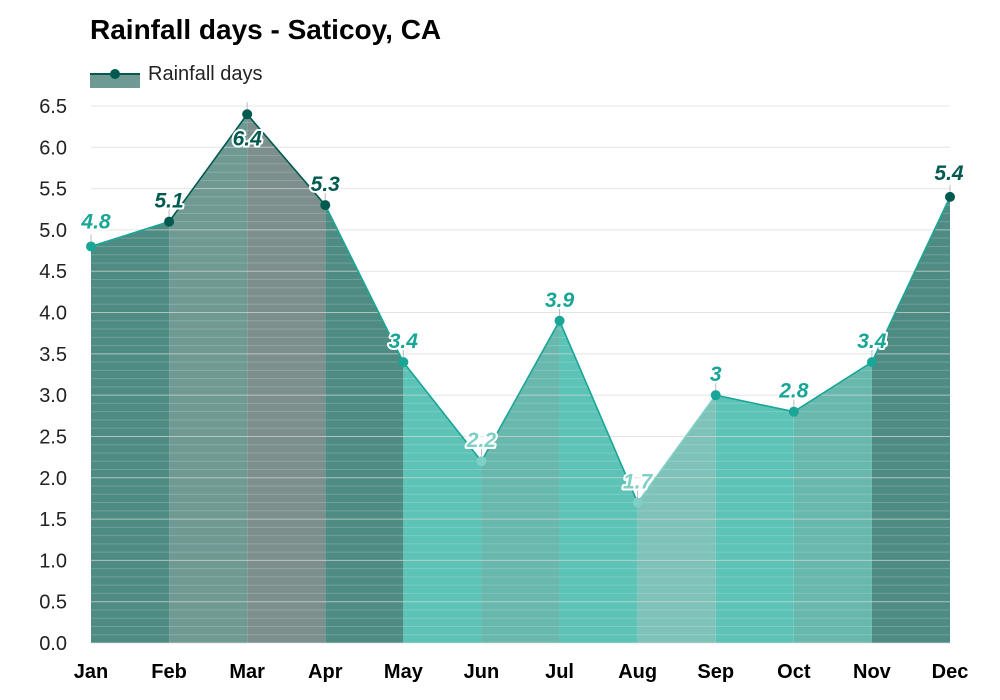  I want to click on legend-label: Rainfall days, so click(205, 73).